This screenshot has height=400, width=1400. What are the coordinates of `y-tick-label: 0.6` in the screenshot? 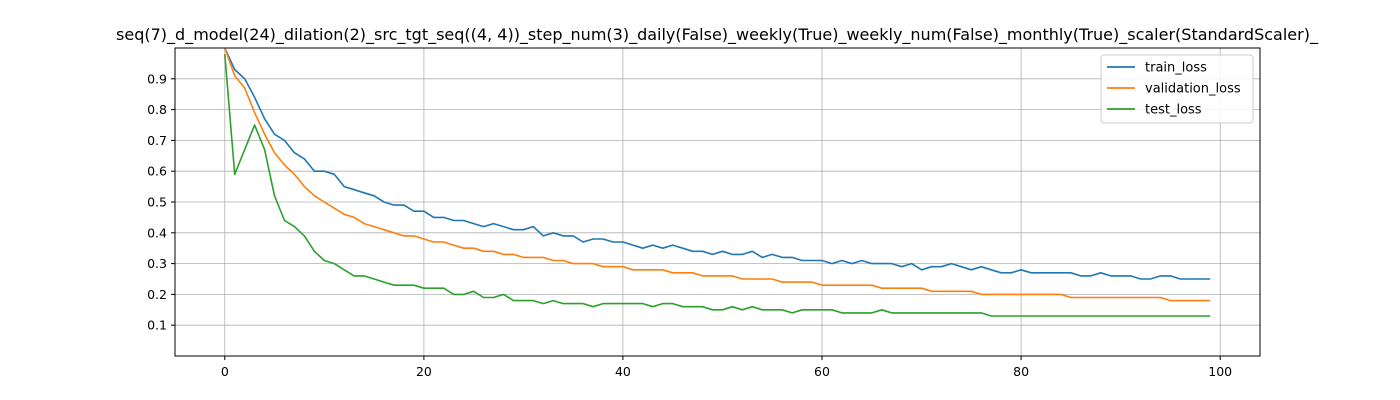 It's located at (157, 171).